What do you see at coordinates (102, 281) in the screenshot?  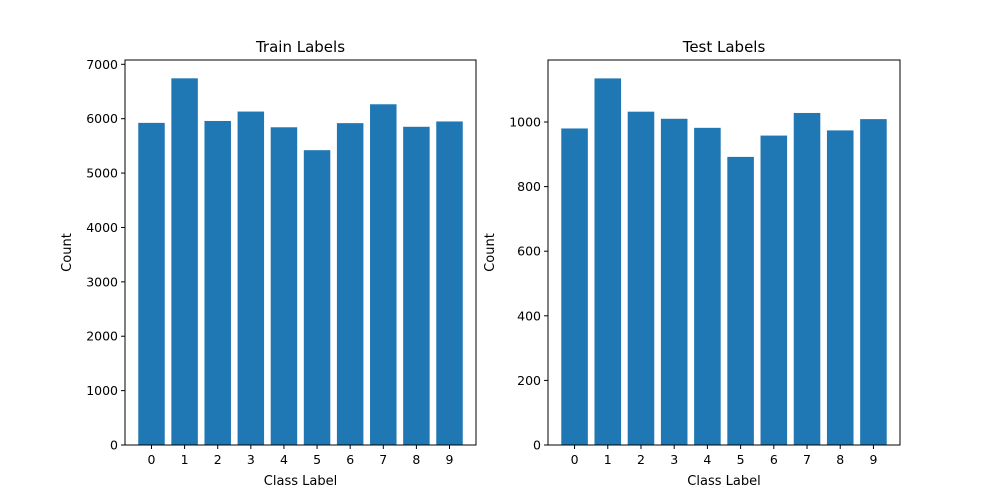 I see `train-y-tick-label: 3000` at bounding box center [102, 281].